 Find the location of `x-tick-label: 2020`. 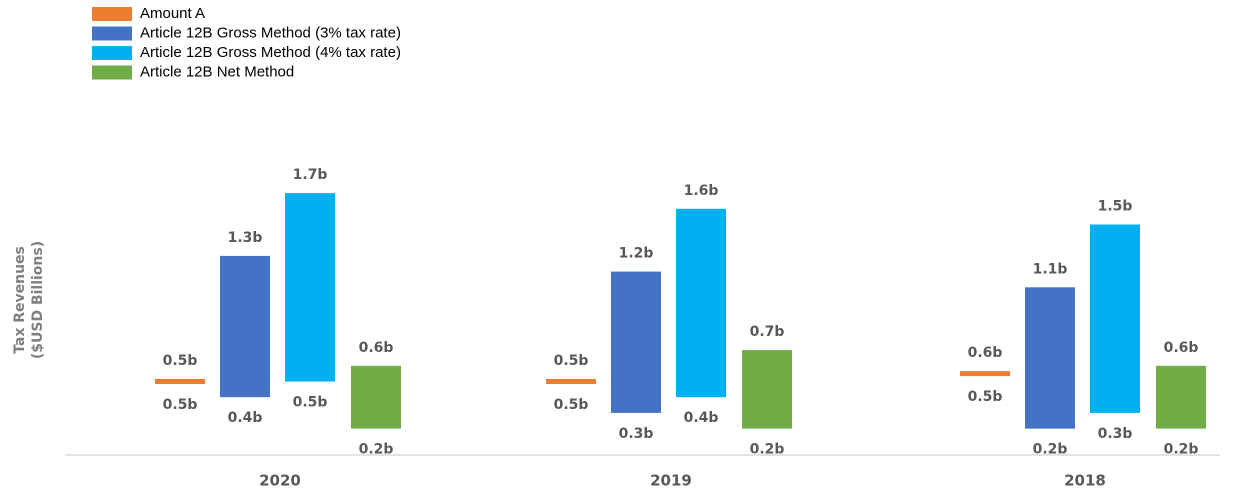

x-tick-label: 2020 is located at coordinates (280, 481).